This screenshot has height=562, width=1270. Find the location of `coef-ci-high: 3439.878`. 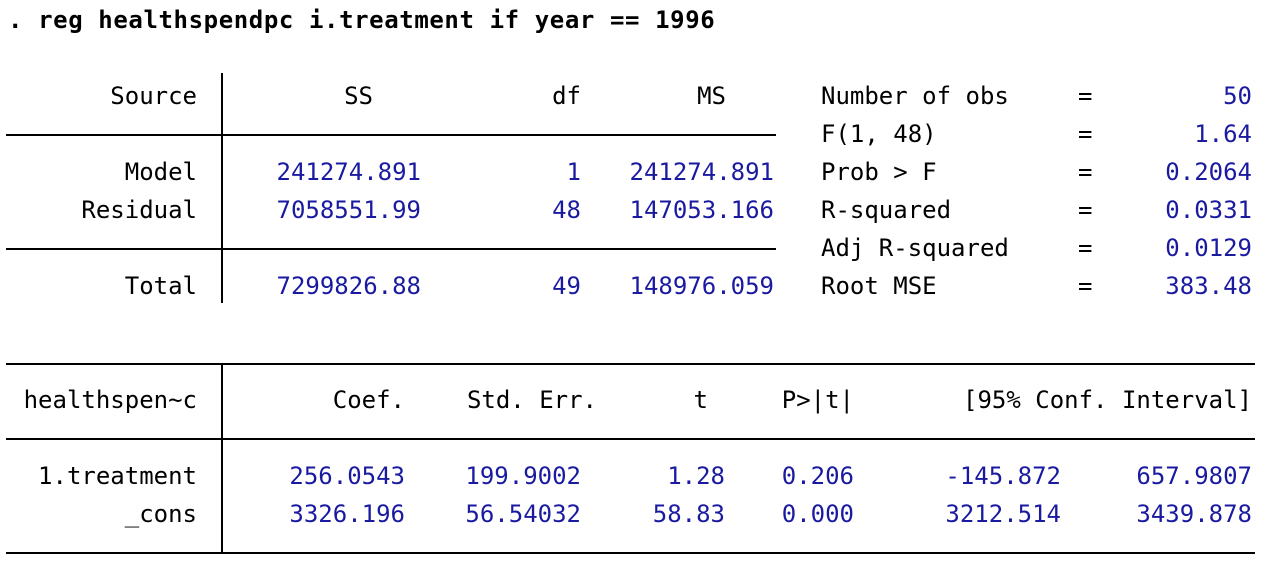

coef-ci-high: 3439.878 is located at coordinates (1194, 514).